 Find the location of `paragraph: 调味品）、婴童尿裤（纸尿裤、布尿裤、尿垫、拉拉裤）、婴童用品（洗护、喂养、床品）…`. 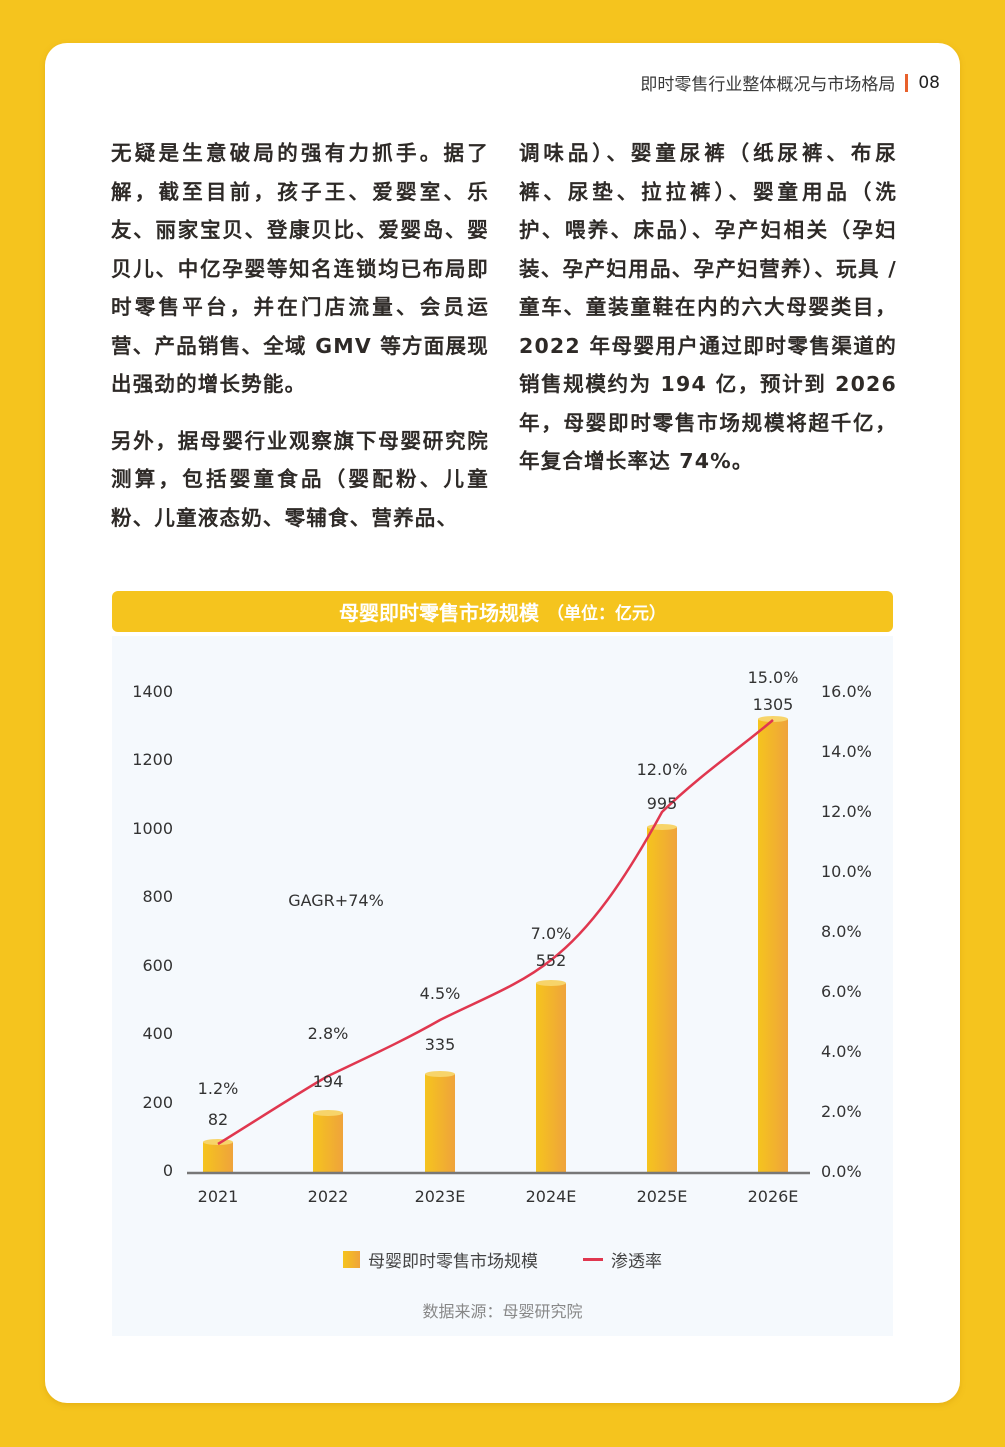

paragraph: 调味品）、婴童尿裤（纸尿裤、布尿裤、尿垫、拉拉裤）、婴童用品（洗护、喂养、床品）… is located at coordinates (708, 307).